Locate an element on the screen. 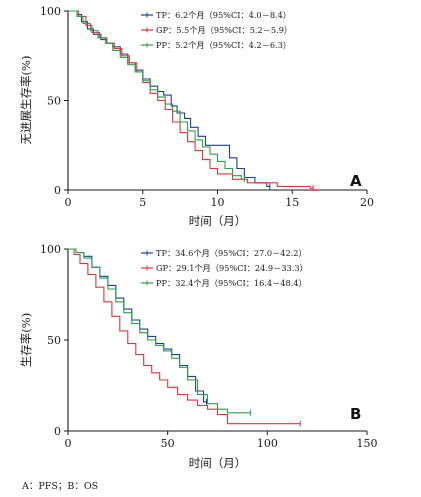  figure-caption: A：PFS；B：OS is located at coordinates (60, 486).